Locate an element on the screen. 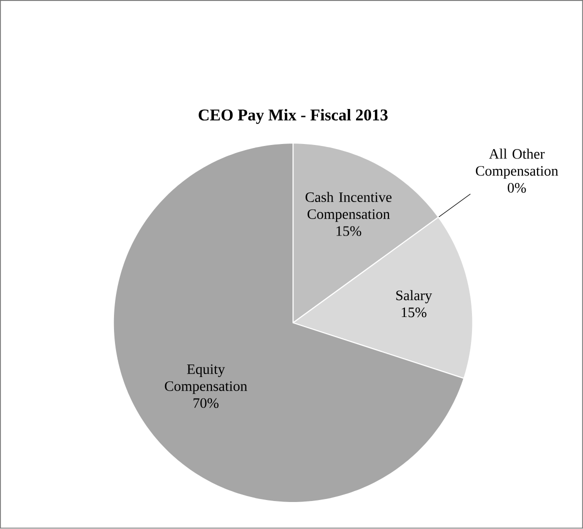 This screenshot has width=583, height=529. data-label: 70% is located at coordinates (206, 403).